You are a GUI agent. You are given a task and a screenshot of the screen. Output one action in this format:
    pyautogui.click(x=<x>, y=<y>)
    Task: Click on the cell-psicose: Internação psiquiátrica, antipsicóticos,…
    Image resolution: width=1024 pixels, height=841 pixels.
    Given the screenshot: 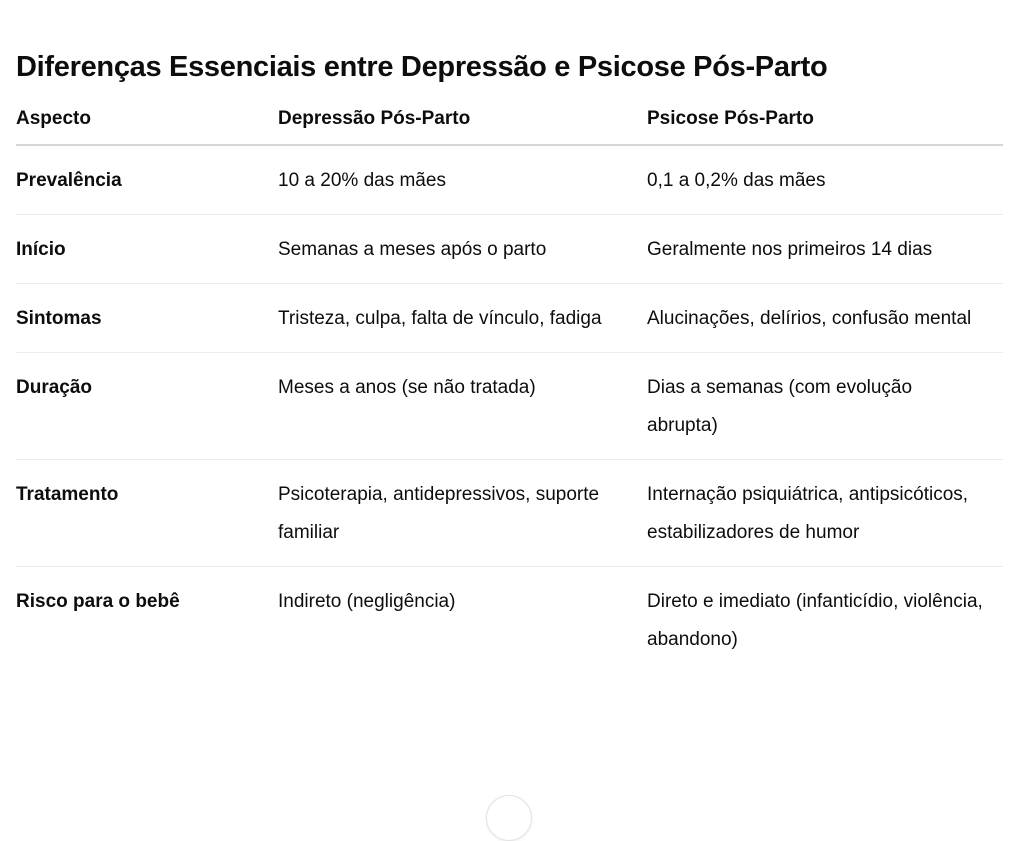 What is the action you would take?
    pyautogui.click(x=825, y=513)
    